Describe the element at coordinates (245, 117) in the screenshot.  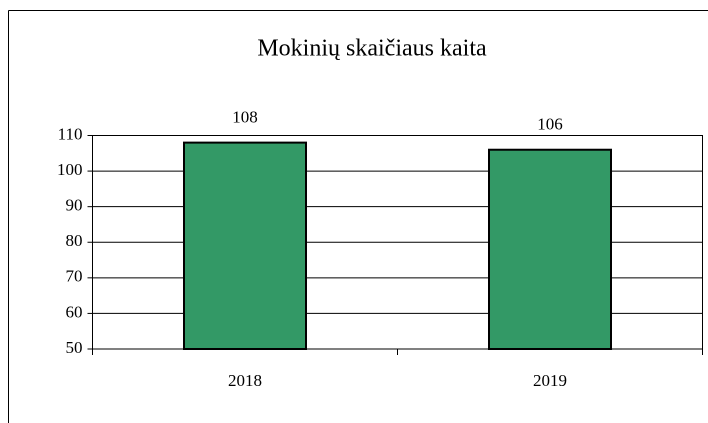
I see `data-label: 108` at that location.